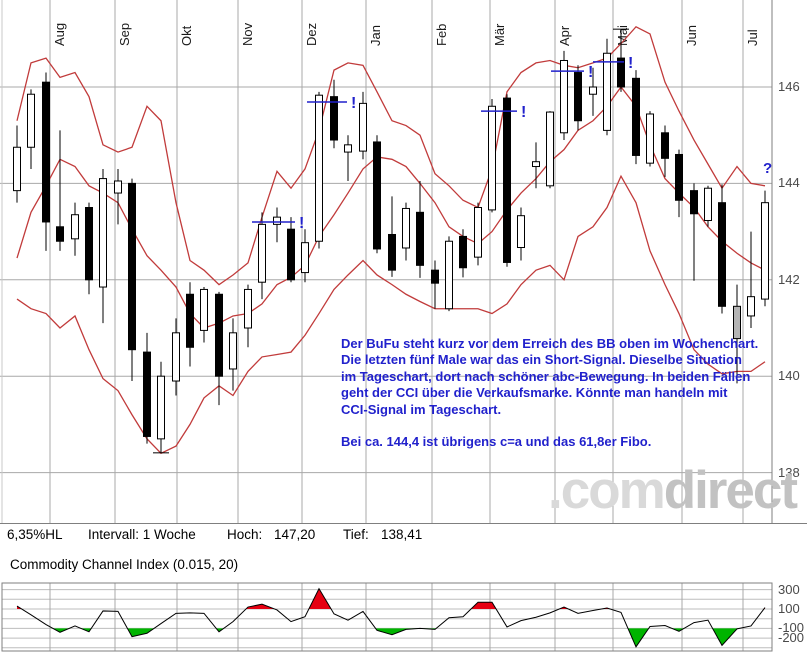 The image size is (807, 657). I want to click on interval-value: Intervall: 1 Woche, so click(142, 534).